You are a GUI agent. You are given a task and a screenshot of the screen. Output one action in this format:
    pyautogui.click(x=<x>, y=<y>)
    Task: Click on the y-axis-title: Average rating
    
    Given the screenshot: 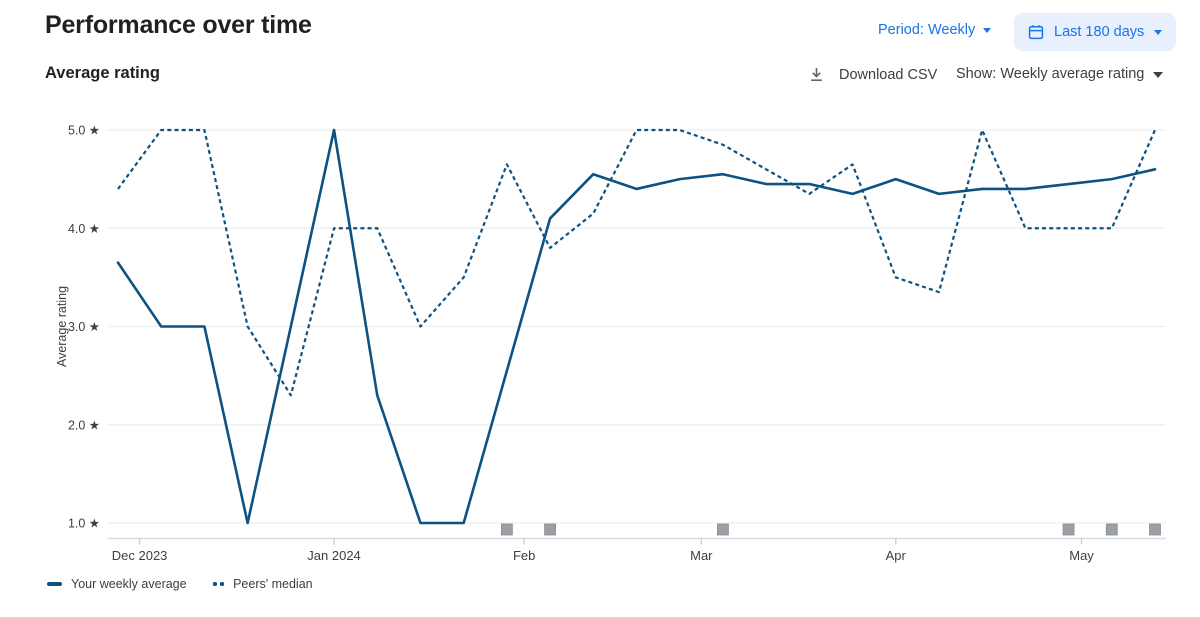 What is the action you would take?
    pyautogui.click(x=62, y=326)
    